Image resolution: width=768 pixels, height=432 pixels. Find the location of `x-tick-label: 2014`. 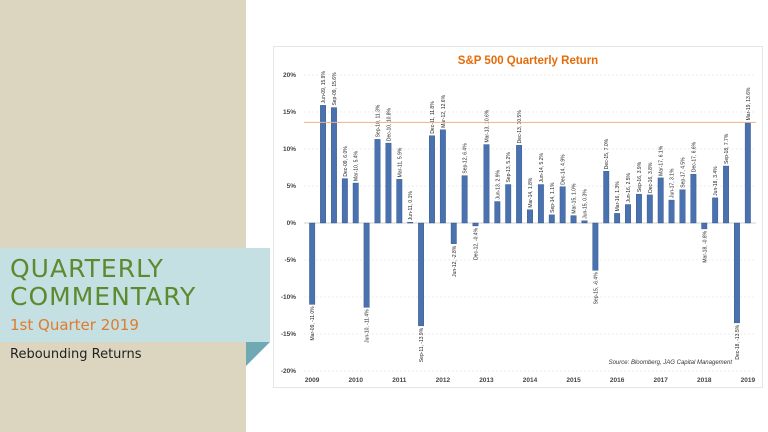

x-tick-label: 2014 is located at coordinates (530, 380).